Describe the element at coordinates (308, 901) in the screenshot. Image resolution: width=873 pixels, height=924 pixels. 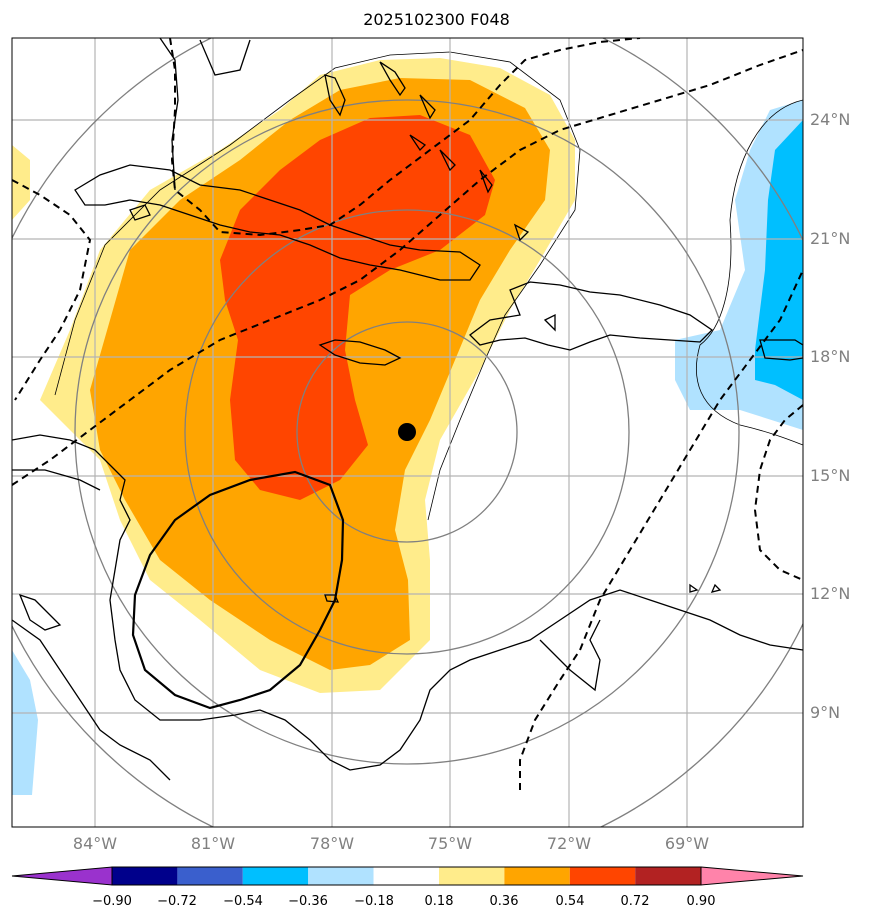
I see `colorbar-tick-label: −0.36` at that location.